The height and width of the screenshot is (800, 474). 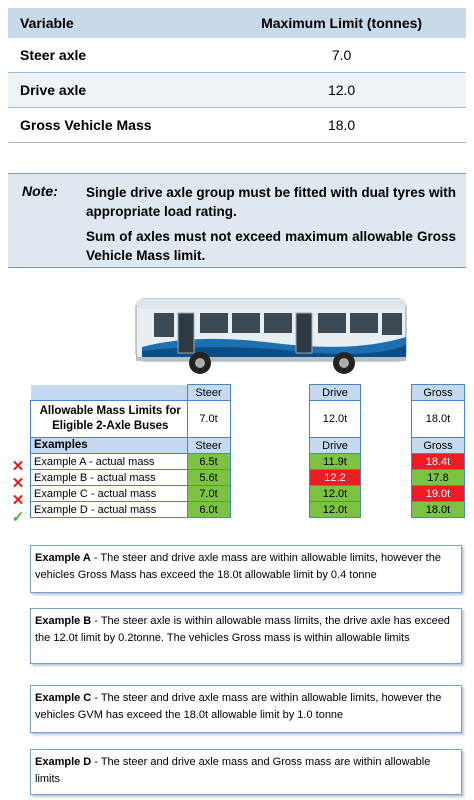 What do you see at coordinates (113, 125) in the screenshot?
I see `variable-cell: Gross Vehicle Mass` at bounding box center [113, 125].